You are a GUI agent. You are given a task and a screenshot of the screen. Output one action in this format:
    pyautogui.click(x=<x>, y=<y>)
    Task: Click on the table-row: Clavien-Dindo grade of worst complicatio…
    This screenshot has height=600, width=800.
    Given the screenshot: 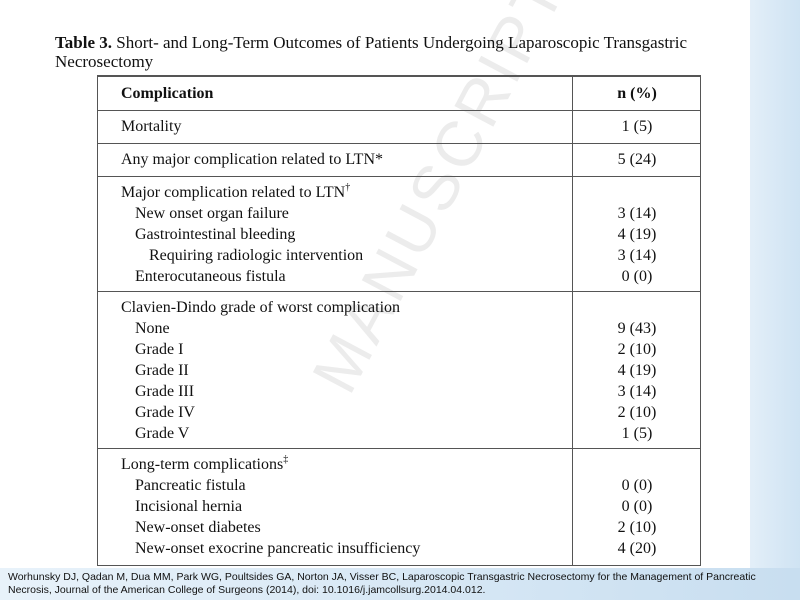 What is the action you would take?
    pyautogui.click(x=399, y=307)
    